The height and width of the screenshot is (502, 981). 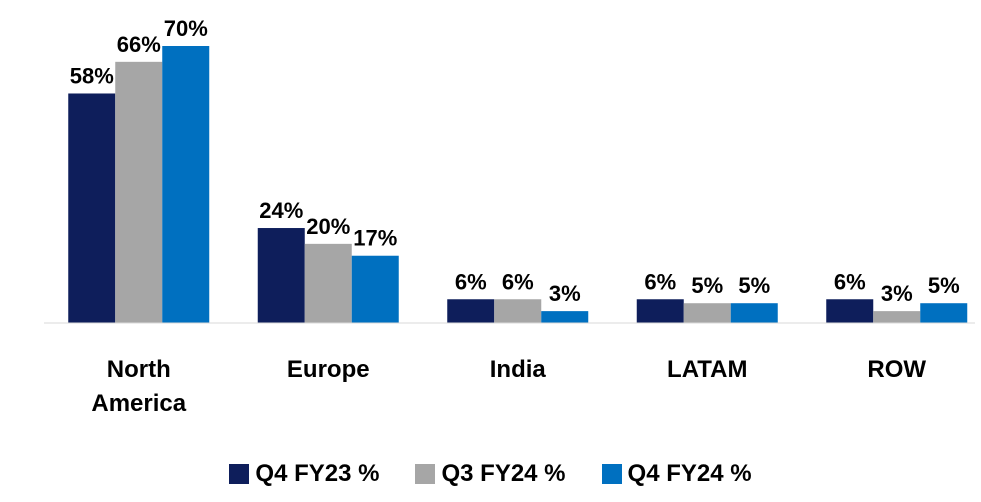 I want to click on legend-label: Q4 FY24 %, so click(x=689, y=473).